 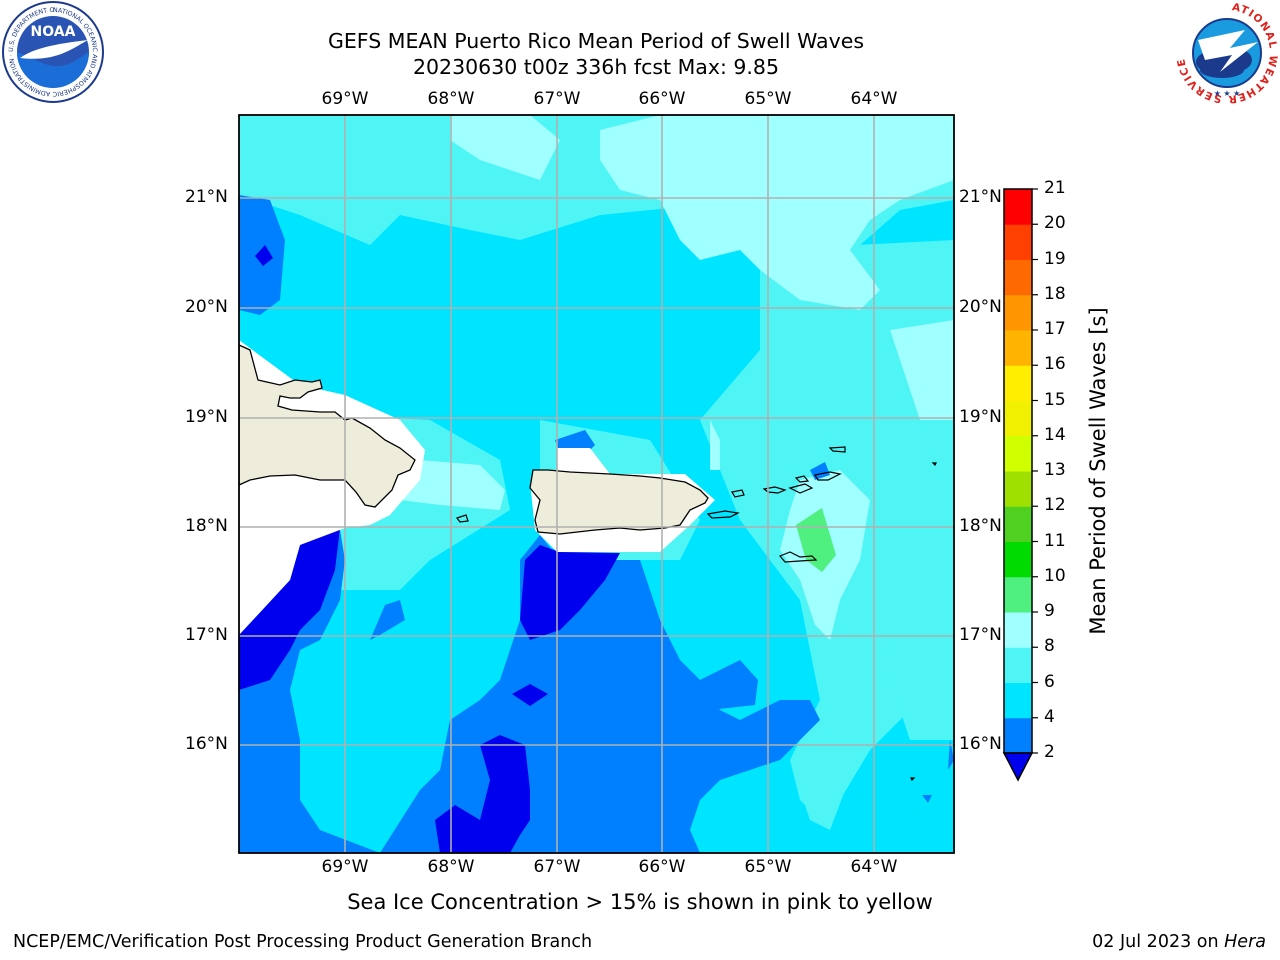 What do you see at coordinates (1049, 752) in the screenshot?
I see `colorbar-tick-label: 2` at bounding box center [1049, 752].